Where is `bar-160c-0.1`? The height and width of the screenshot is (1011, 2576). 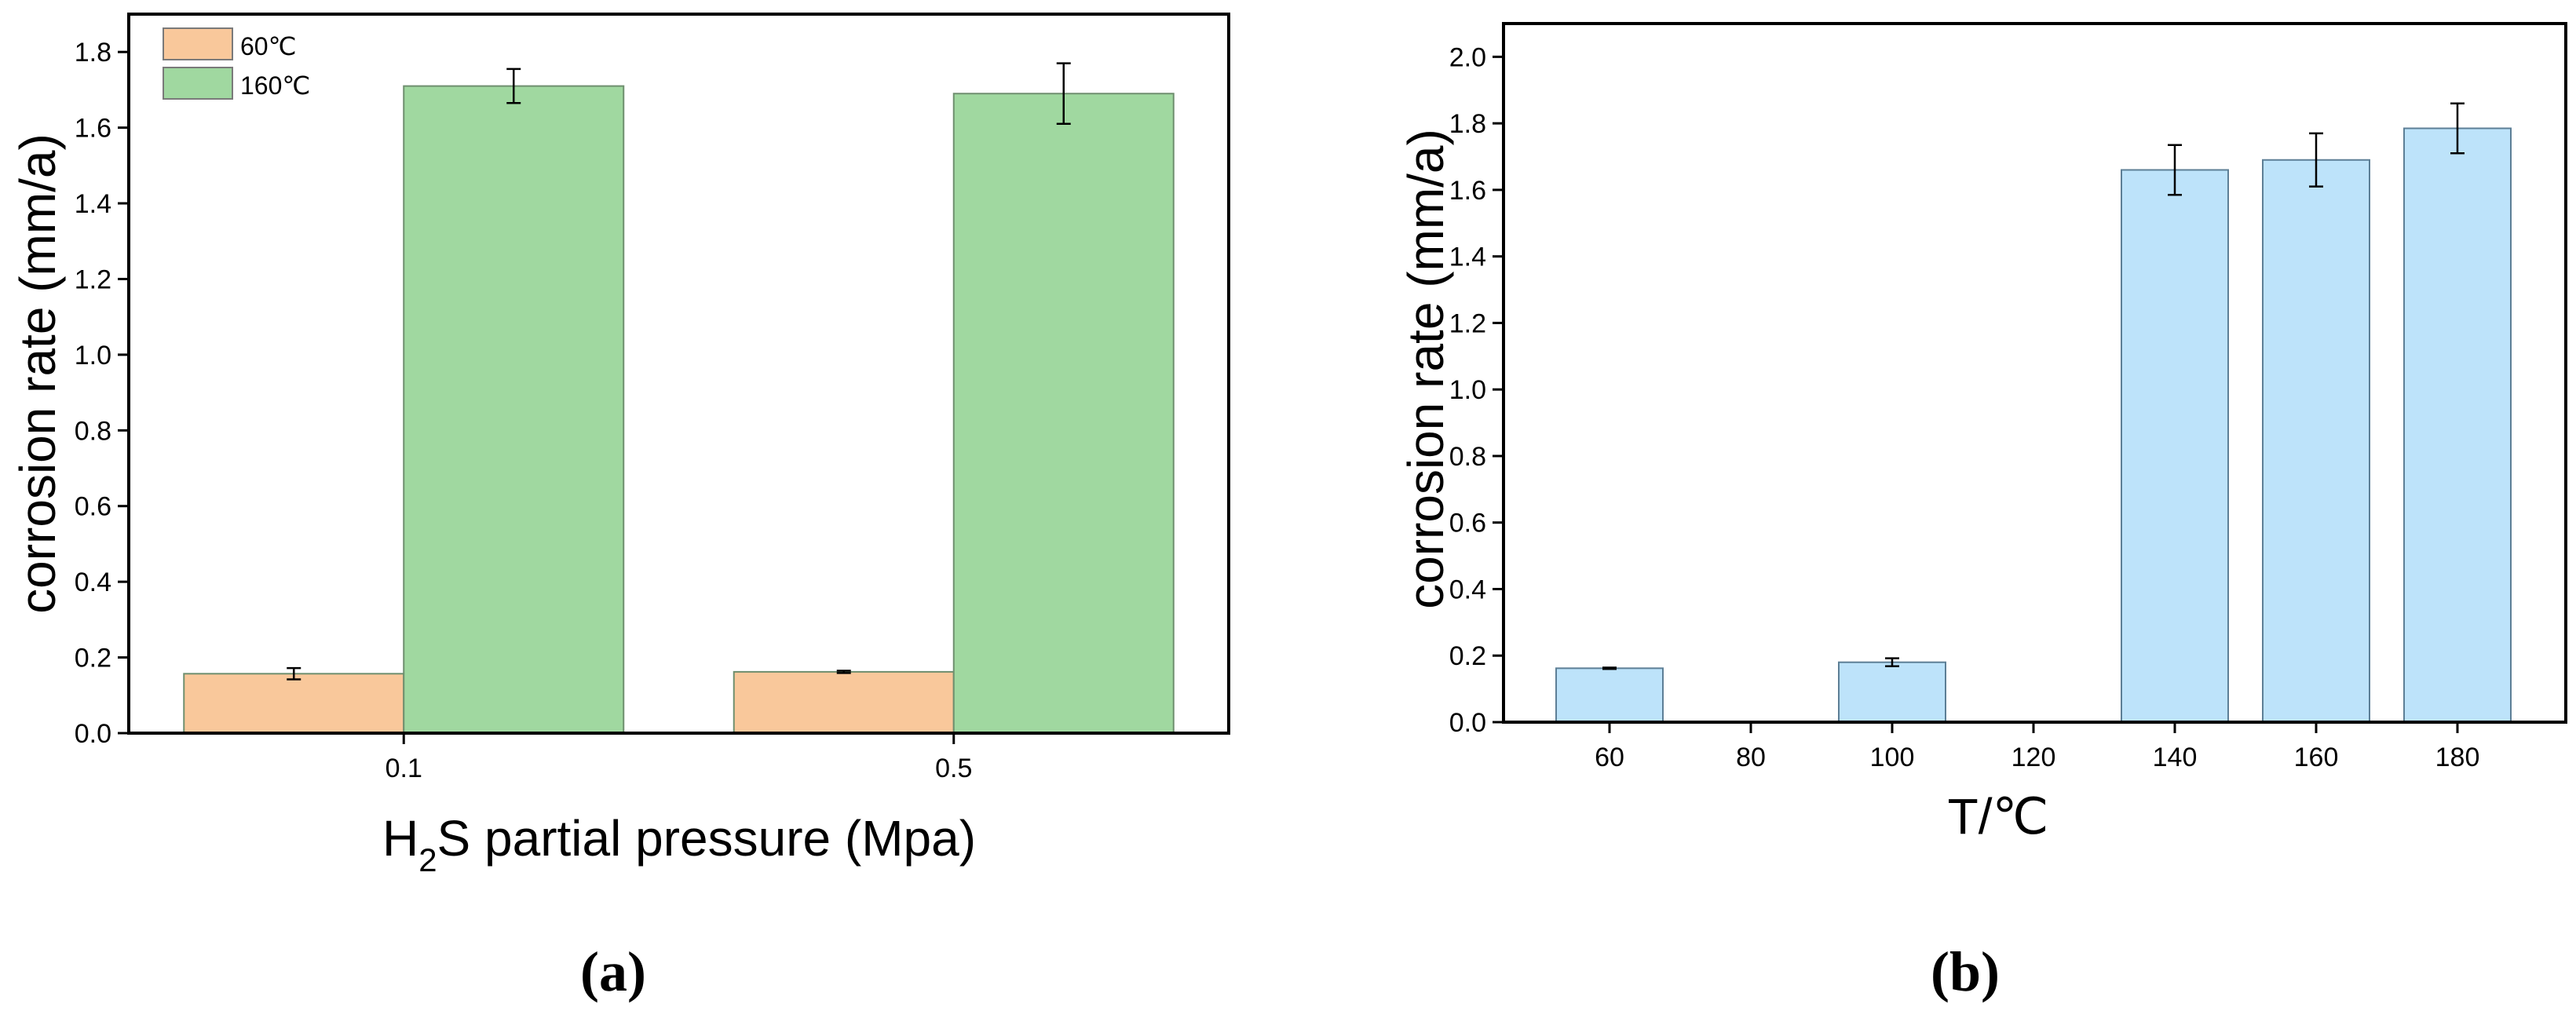 bar-160c-0.1 is located at coordinates (514, 410).